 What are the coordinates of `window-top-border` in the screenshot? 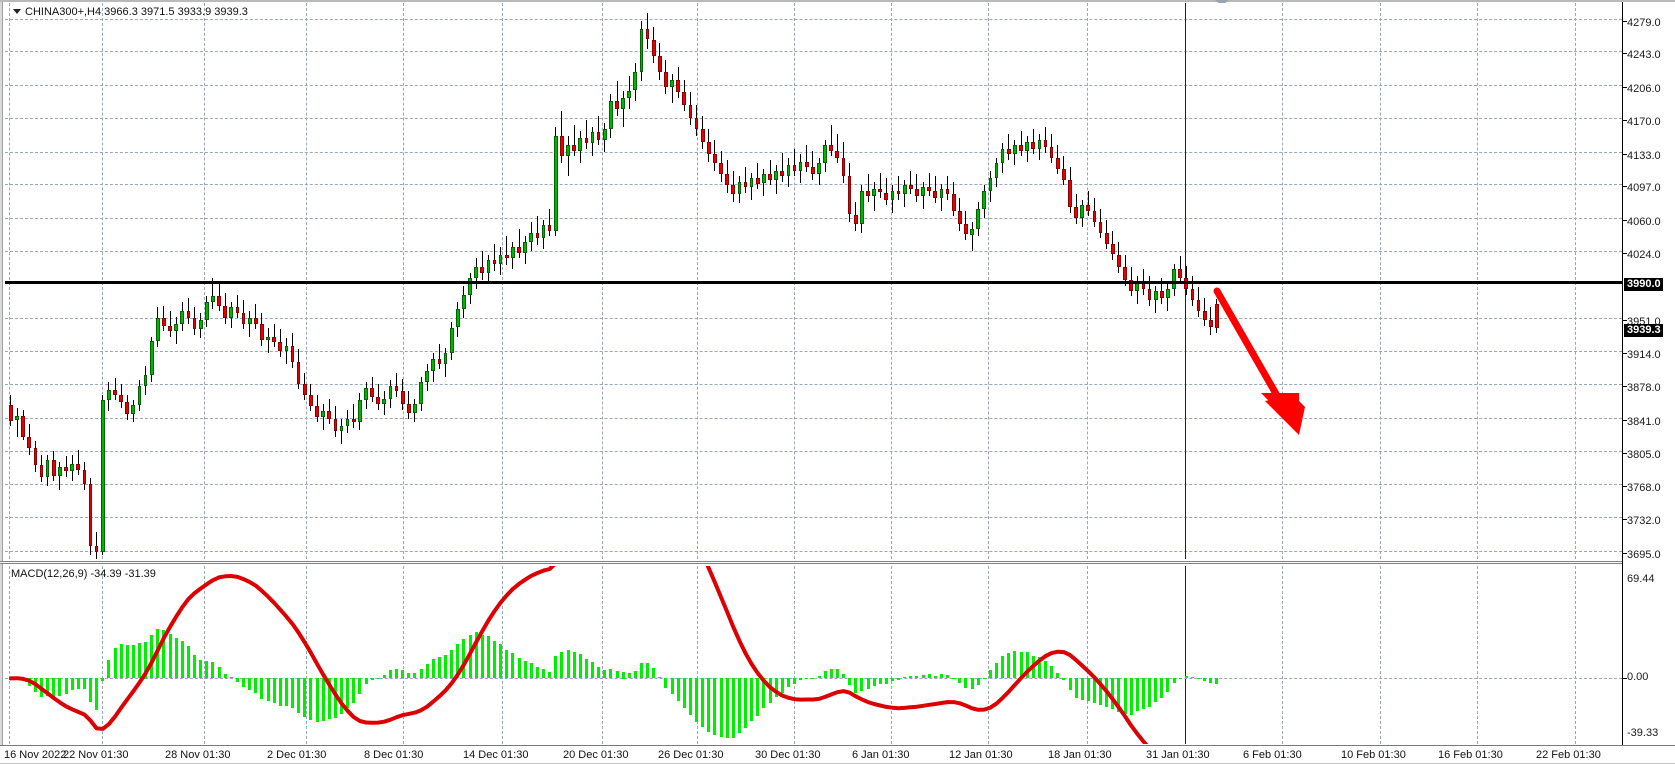 It's located at (837, 1).